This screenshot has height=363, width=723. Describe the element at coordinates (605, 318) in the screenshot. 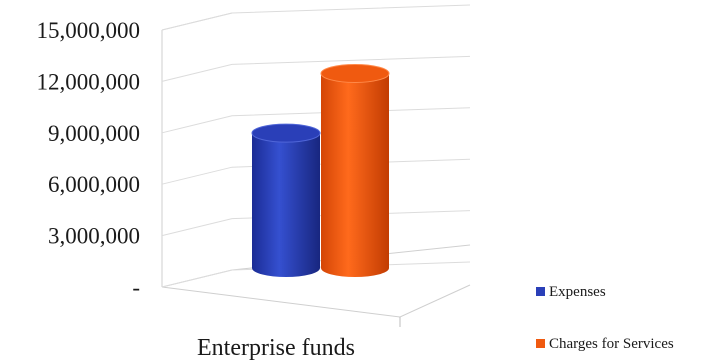

I see `legend: Expenses Charges for Services` at that location.